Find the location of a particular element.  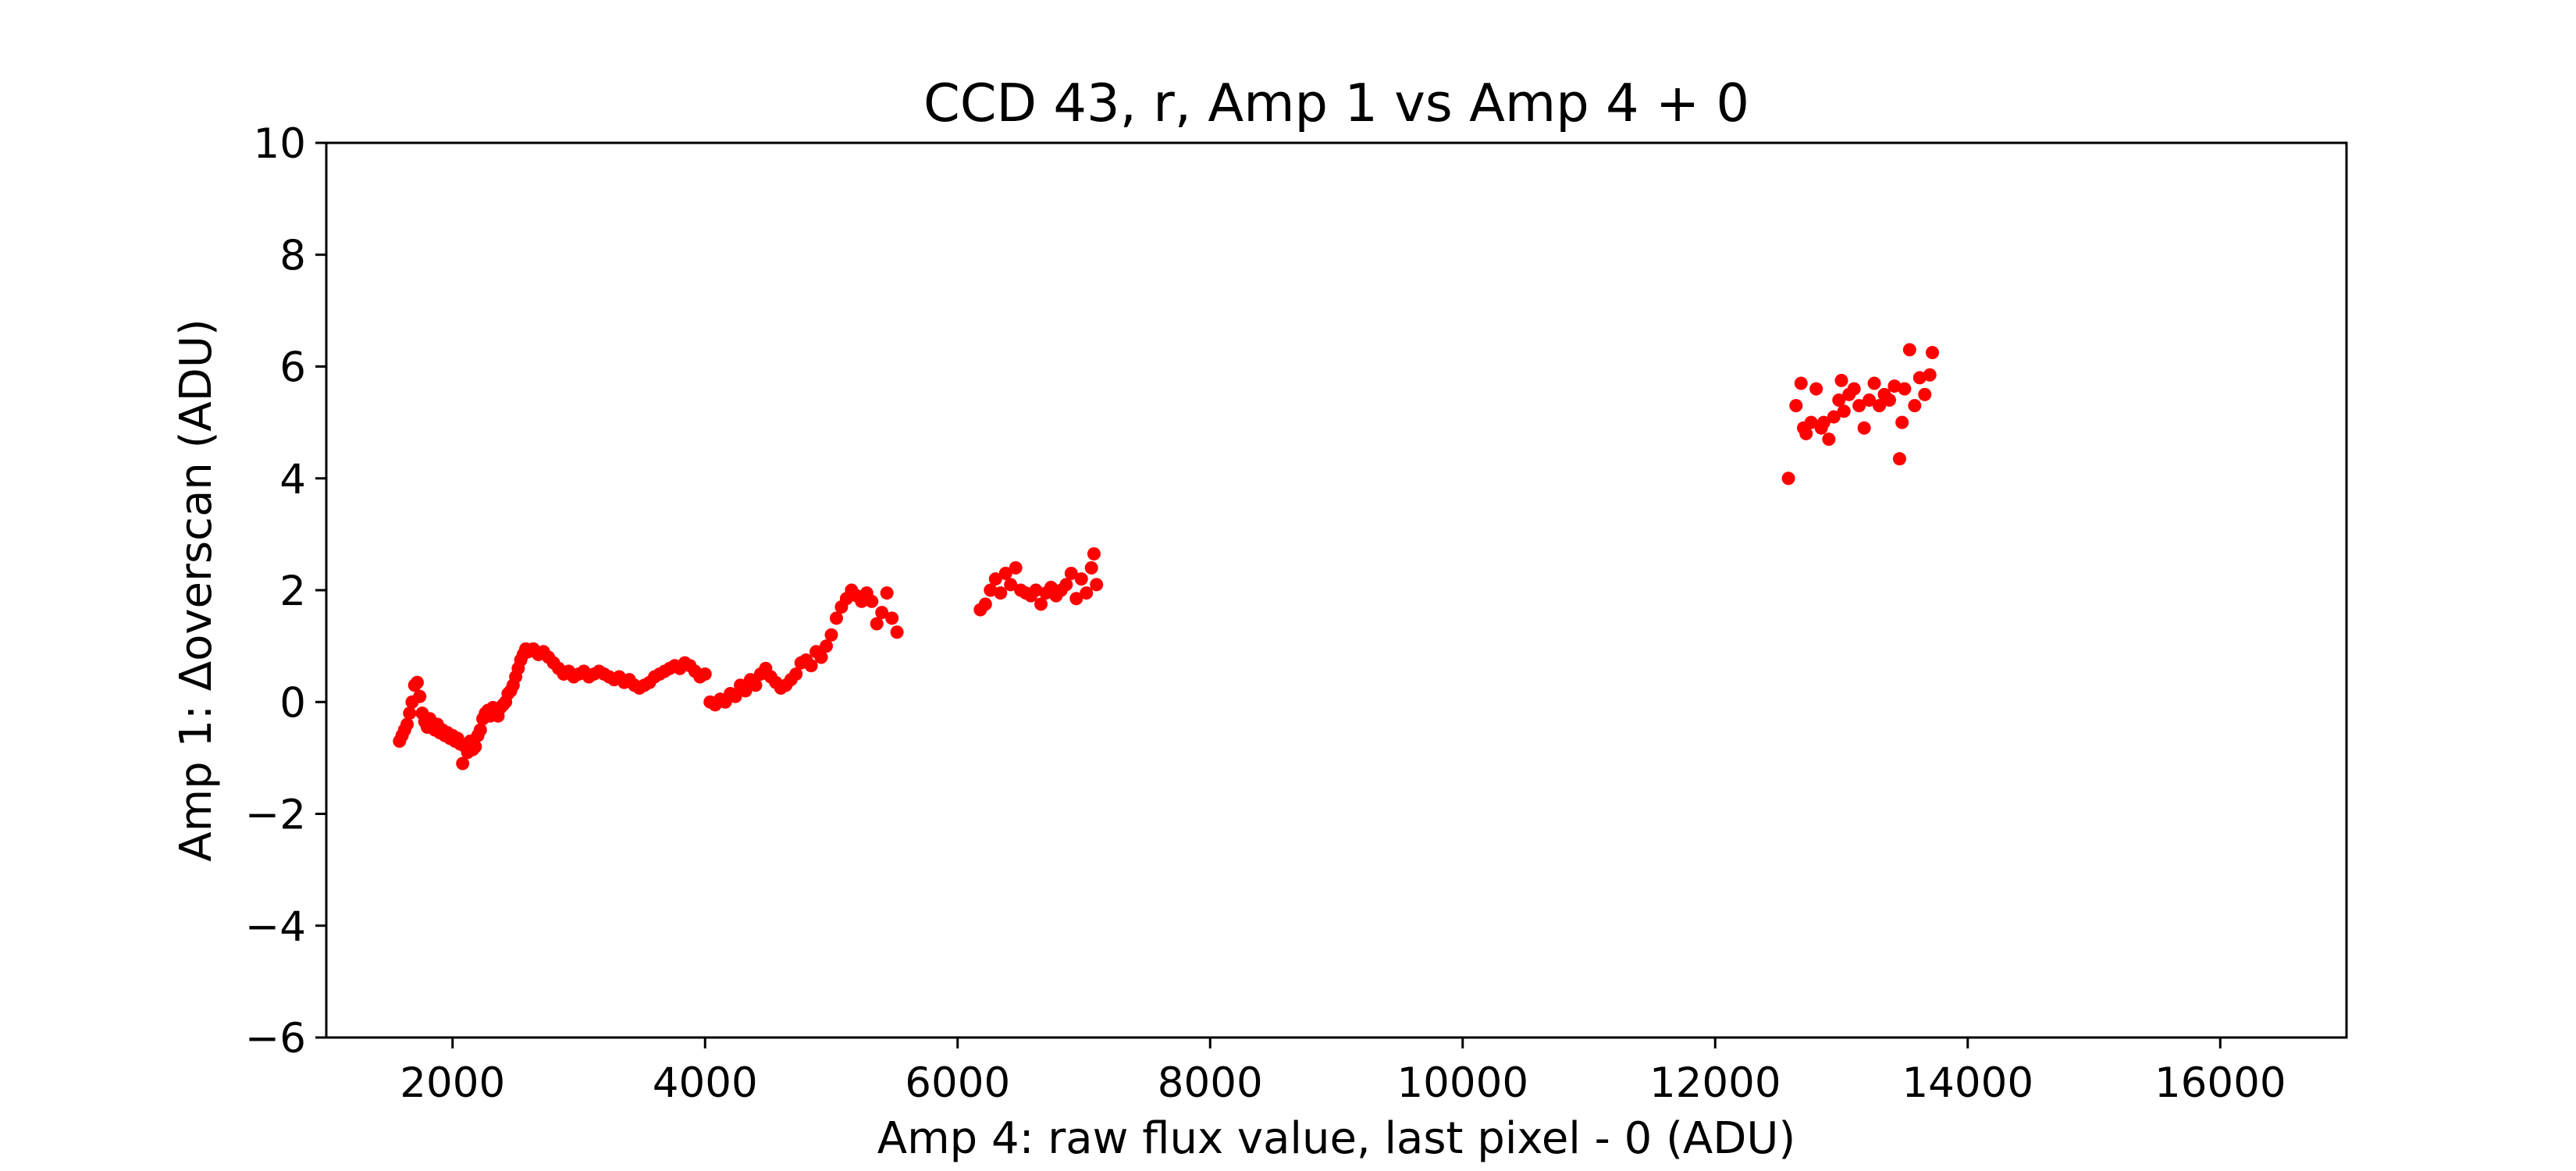

y-tick-label: −2 is located at coordinates (275, 815).